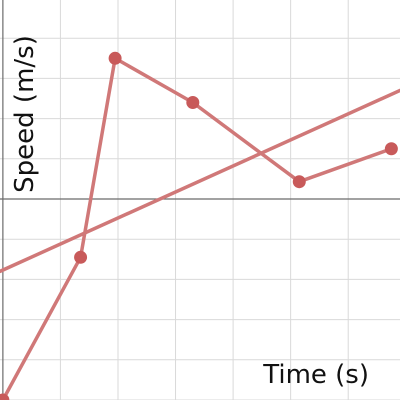 The image size is (400, 400). Describe the element at coordinates (25, 114) in the screenshot. I see `y-axis-label: Speed (m/s)` at that location.